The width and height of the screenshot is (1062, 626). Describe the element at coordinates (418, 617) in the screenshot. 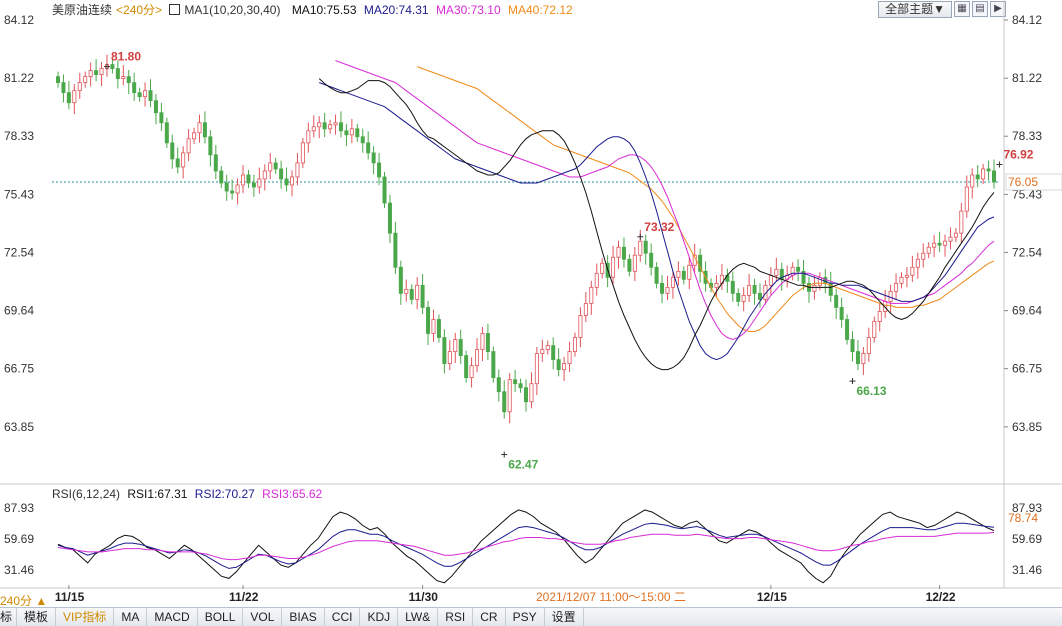

I see `tab-lw: LW&` at that location.